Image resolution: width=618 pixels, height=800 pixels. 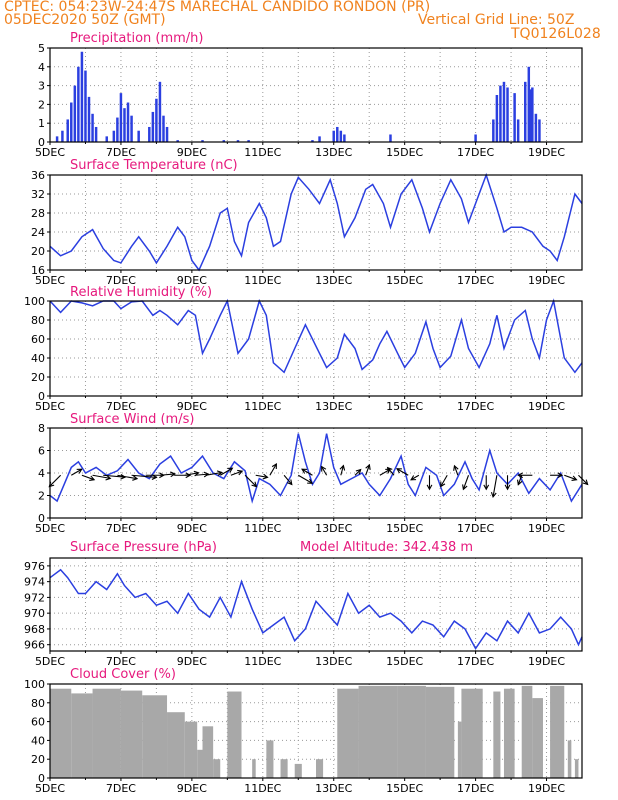 I want to click on y-tick-label: 80, so click(x=38, y=320).